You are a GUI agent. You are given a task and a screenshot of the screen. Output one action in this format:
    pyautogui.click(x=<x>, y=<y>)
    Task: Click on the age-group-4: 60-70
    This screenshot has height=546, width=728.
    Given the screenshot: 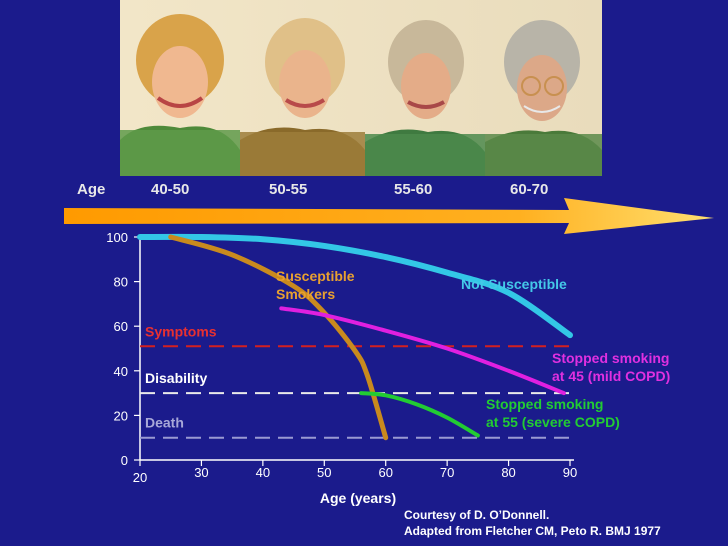 What is the action you would take?
    pyautogui.click(x=529, y=189)
    